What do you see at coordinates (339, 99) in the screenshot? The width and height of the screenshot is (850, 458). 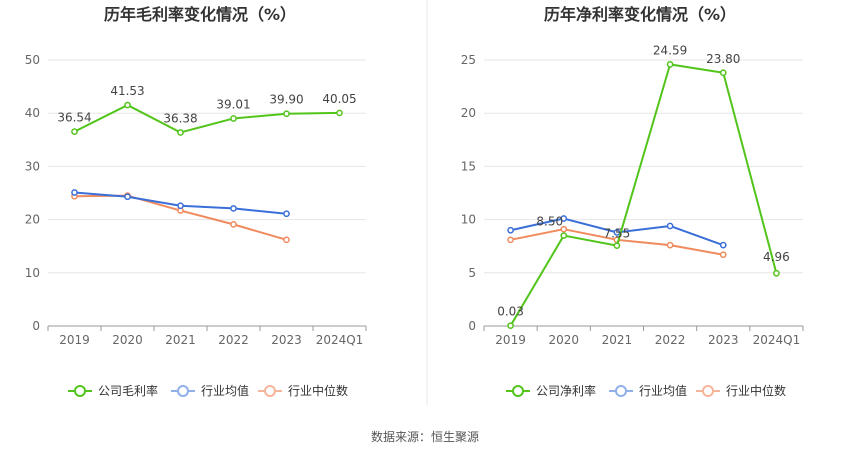 I see `data-label: 40.05` at bounding box center [339, 99].